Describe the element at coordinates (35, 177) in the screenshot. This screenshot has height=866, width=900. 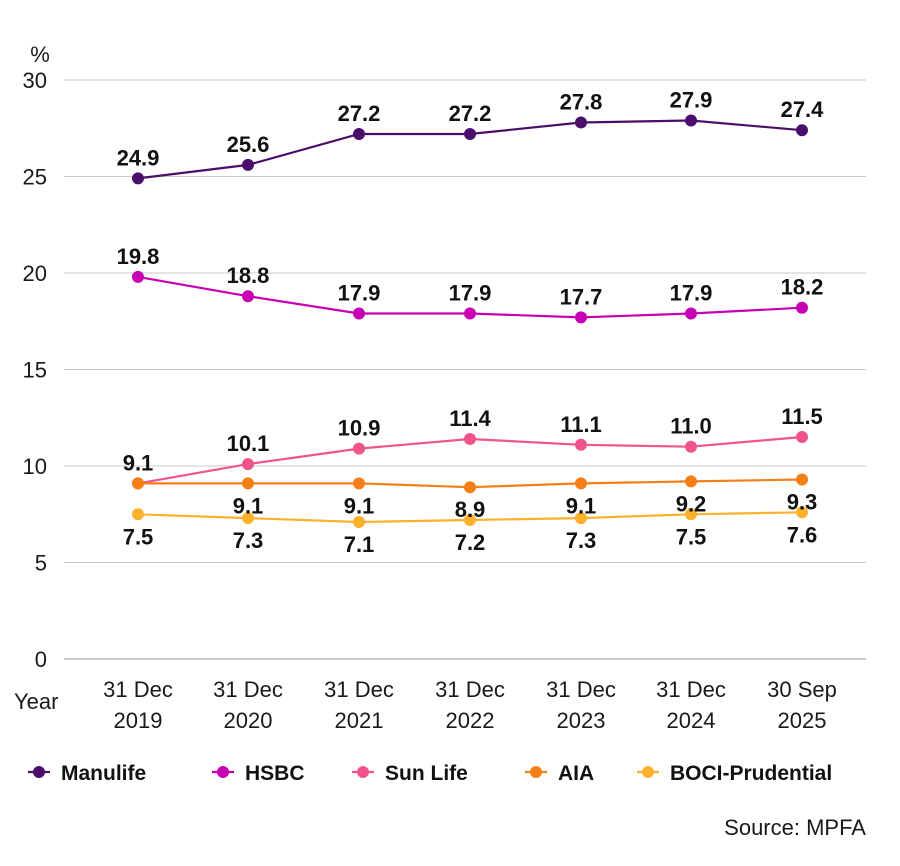
I see `y-tick-label: 25` at that location.